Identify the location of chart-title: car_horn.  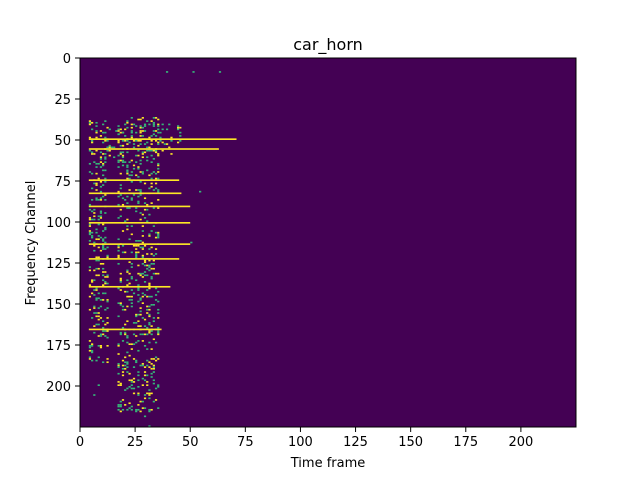
(328, 45).